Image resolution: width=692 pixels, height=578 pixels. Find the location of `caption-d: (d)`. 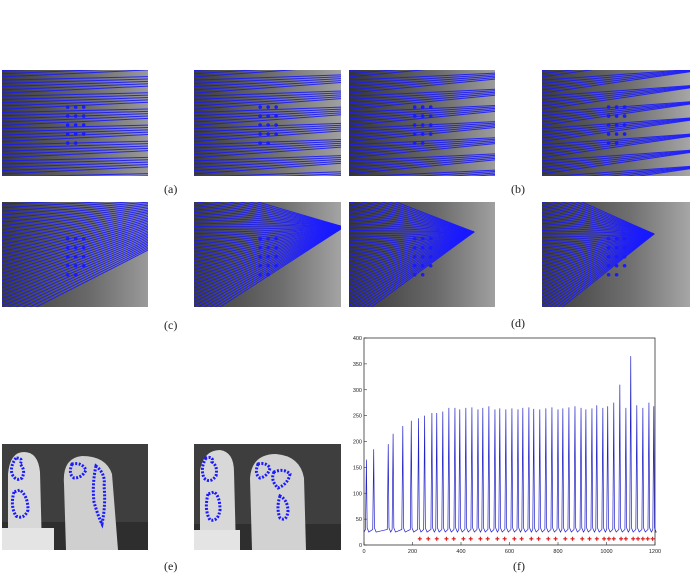

caption-d: (d) is located at coordinates (518, 323).